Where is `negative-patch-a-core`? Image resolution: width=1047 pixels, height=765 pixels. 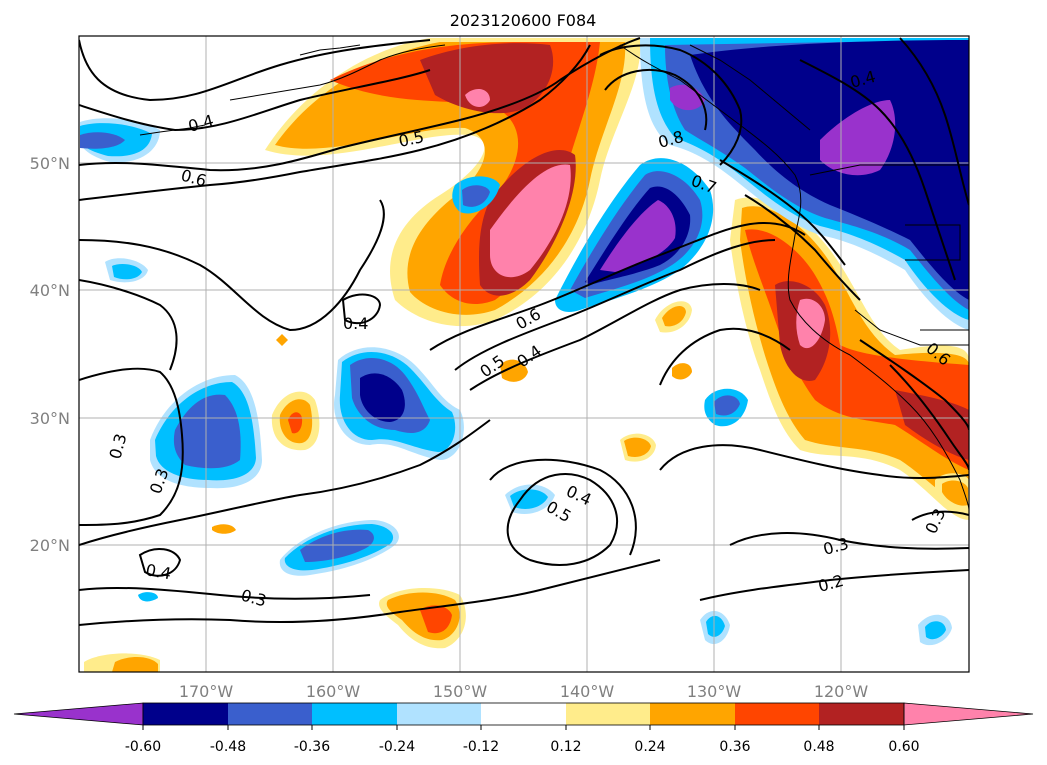 negative-patch-a-core is located at coordinates (476, 196).